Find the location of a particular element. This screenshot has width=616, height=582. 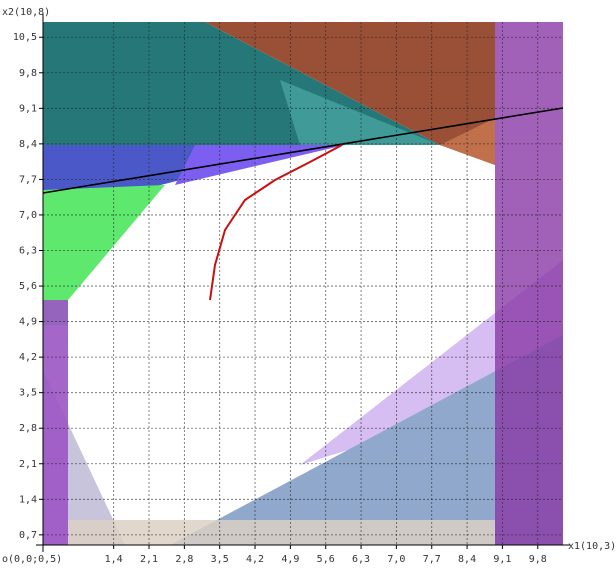

y-tick-label: 4,2 is located at coordinates (28, 357).